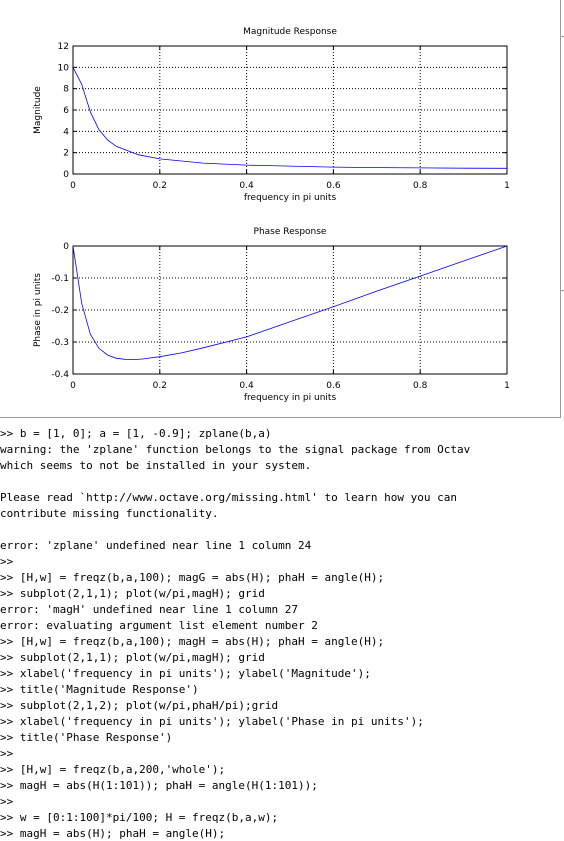 The image size is (564, 841). Describe the element at coordinates (113, 833) in the screenshot. I see `console-line: >> magH = abs(H); phaH = angle(H);` at that location.